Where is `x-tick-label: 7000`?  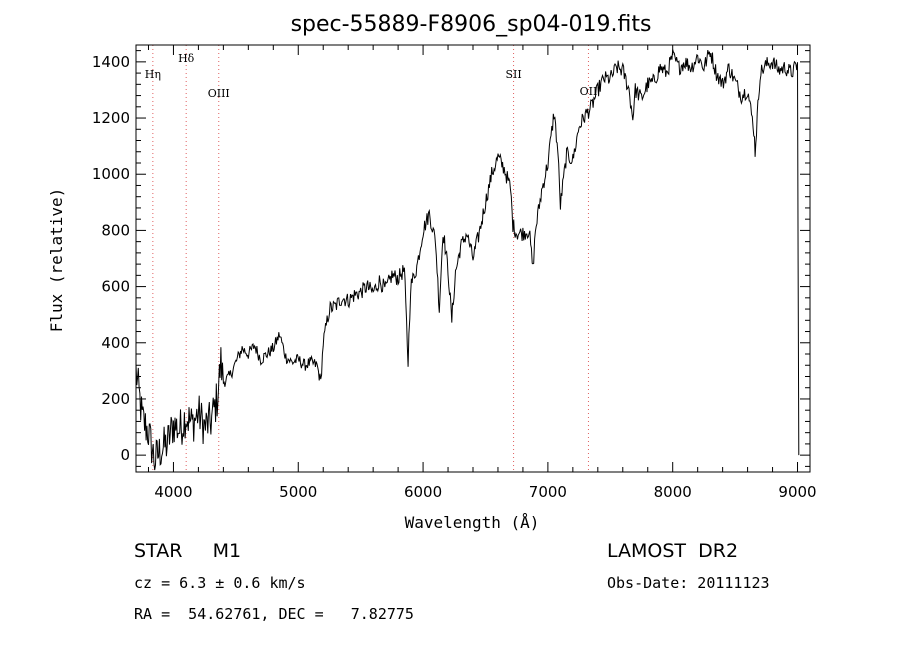 x-tick-label: 7000 is located at coordinates (548, 492).